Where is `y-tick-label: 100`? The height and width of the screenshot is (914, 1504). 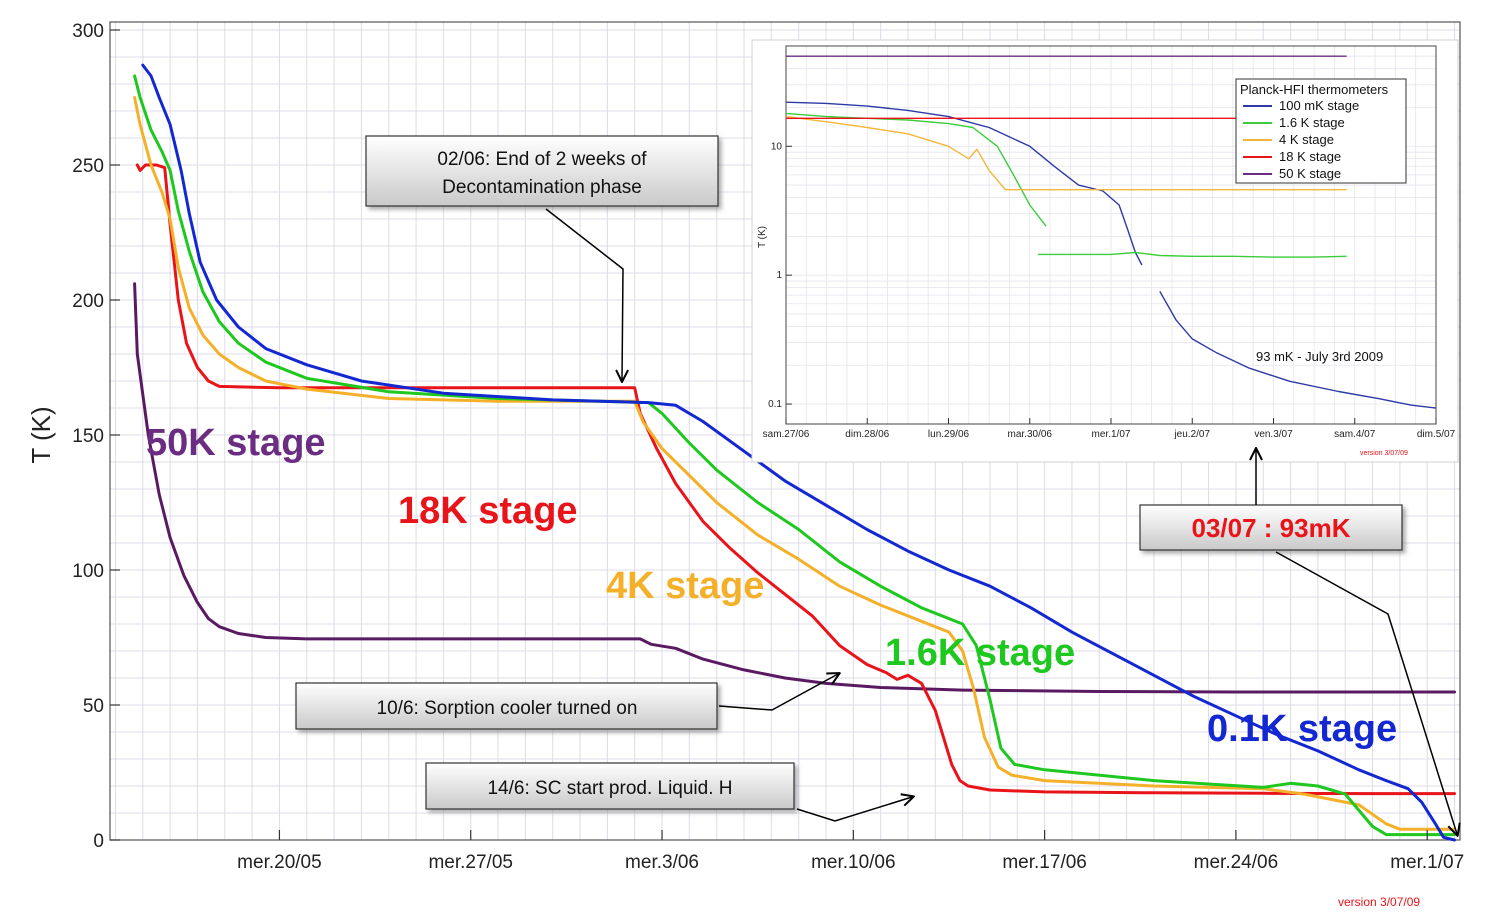 y-tick-label: 100 is located at coordinates (88, 571).